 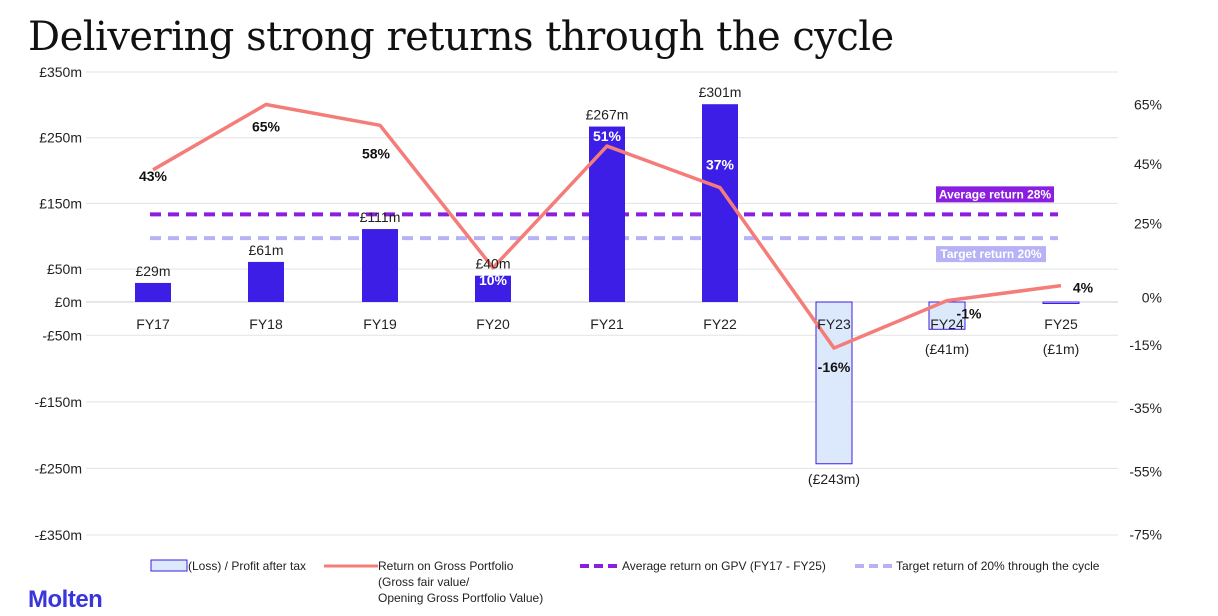 I want to click on category-label: FY19, so click(x=380, y=324).